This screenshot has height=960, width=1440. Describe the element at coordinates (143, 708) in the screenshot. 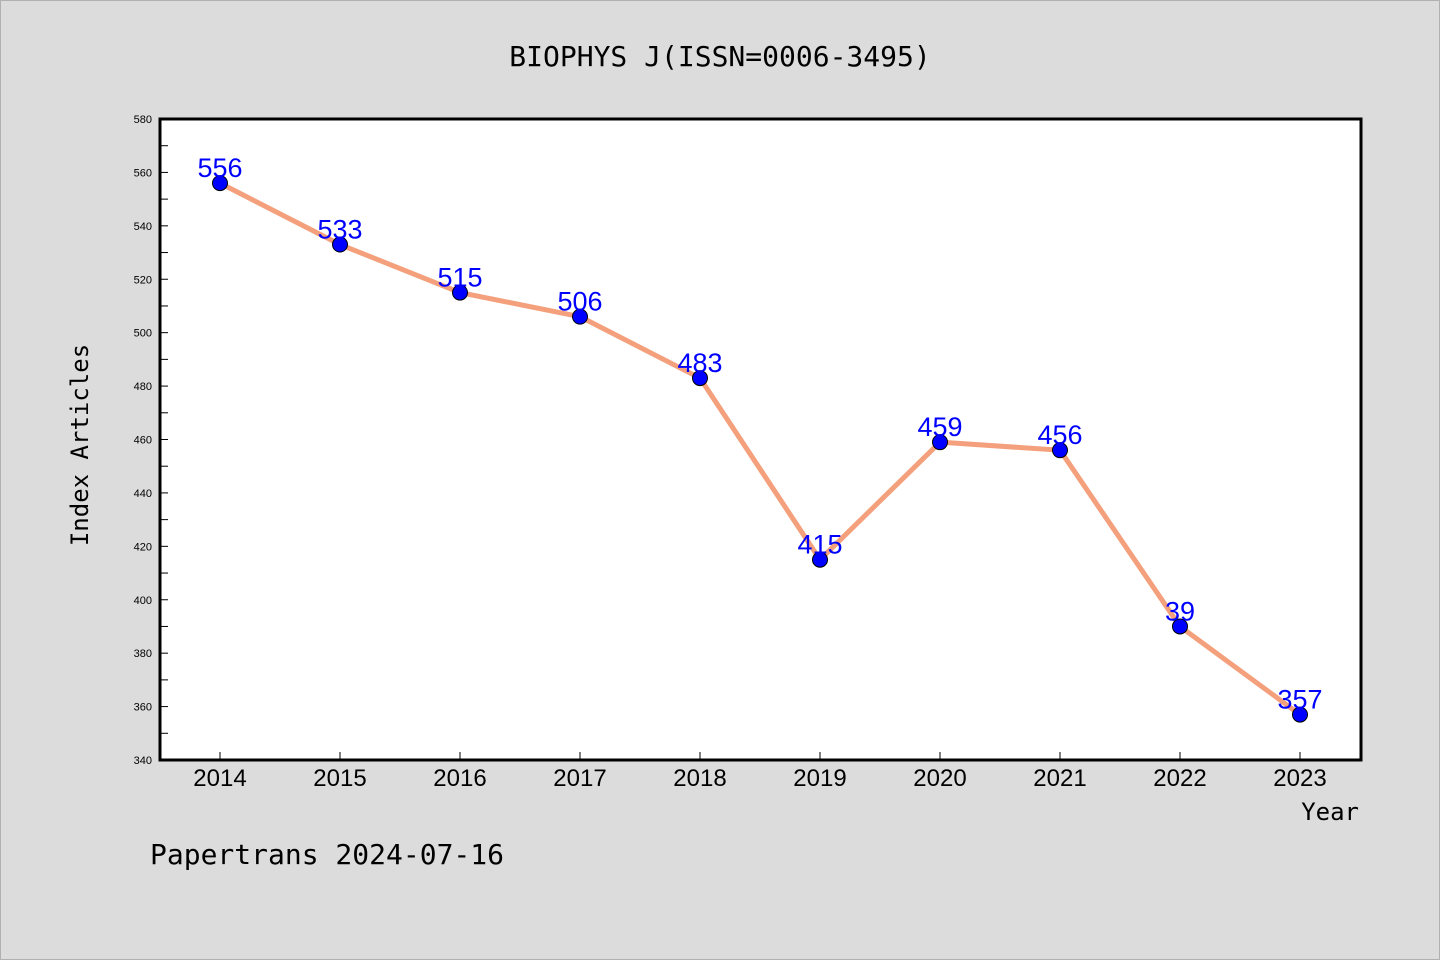

I see `y-tick-label: 360` at that location.